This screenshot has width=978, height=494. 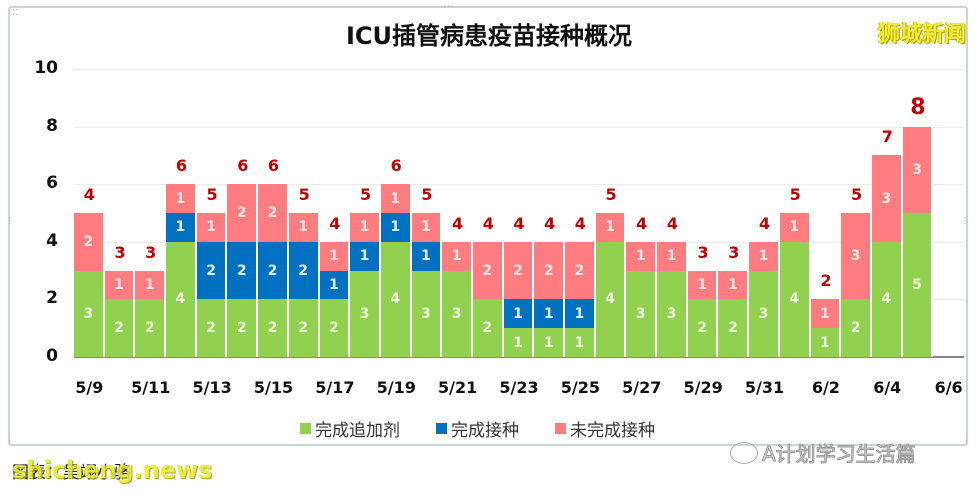 What do you see at coordinates (826, 281) in the screenshot?
I see `total-label: 2` at bounding box center [826, 281].